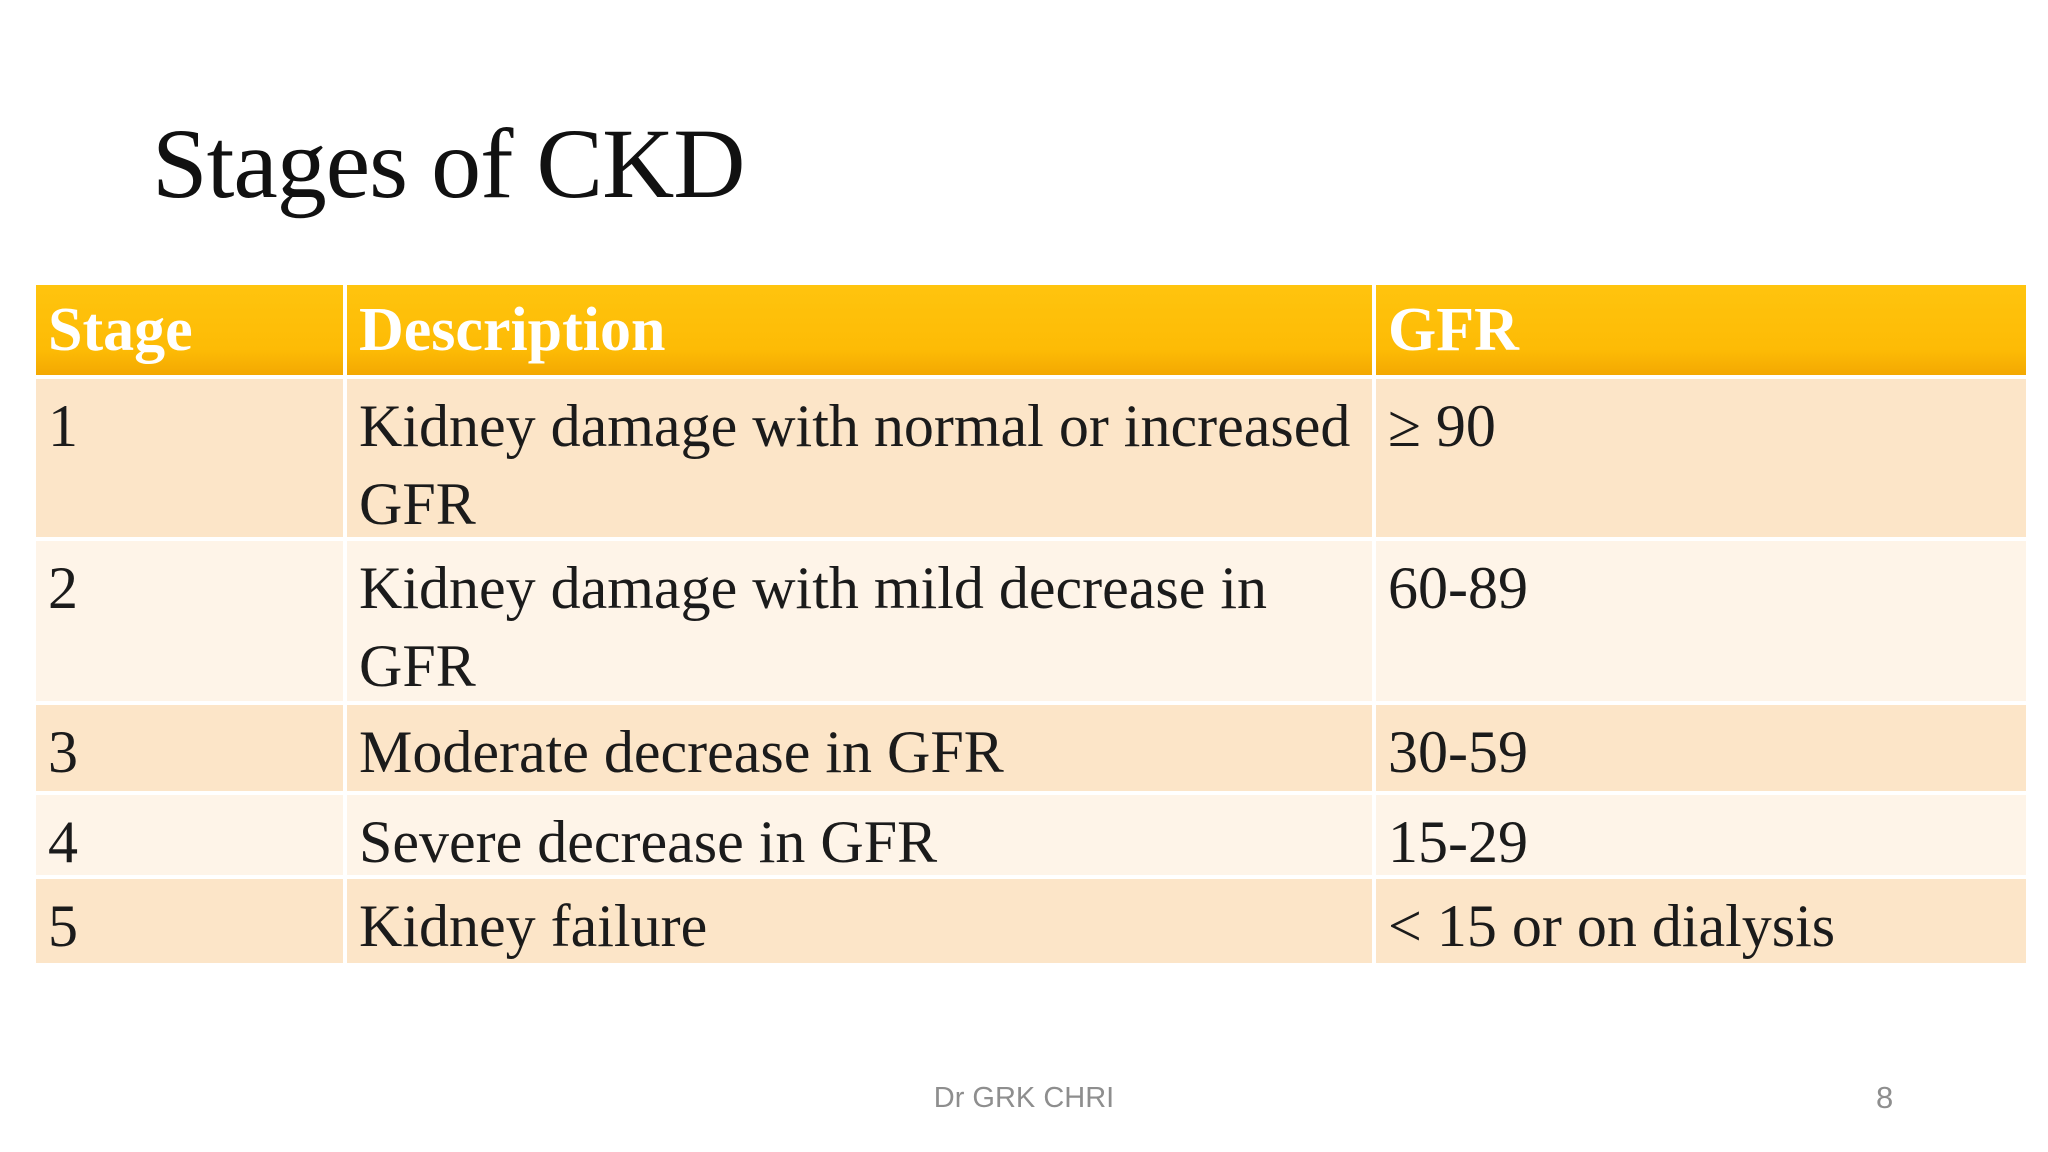  I want to click on cell-stage-row2: 2, so click(189, 621).